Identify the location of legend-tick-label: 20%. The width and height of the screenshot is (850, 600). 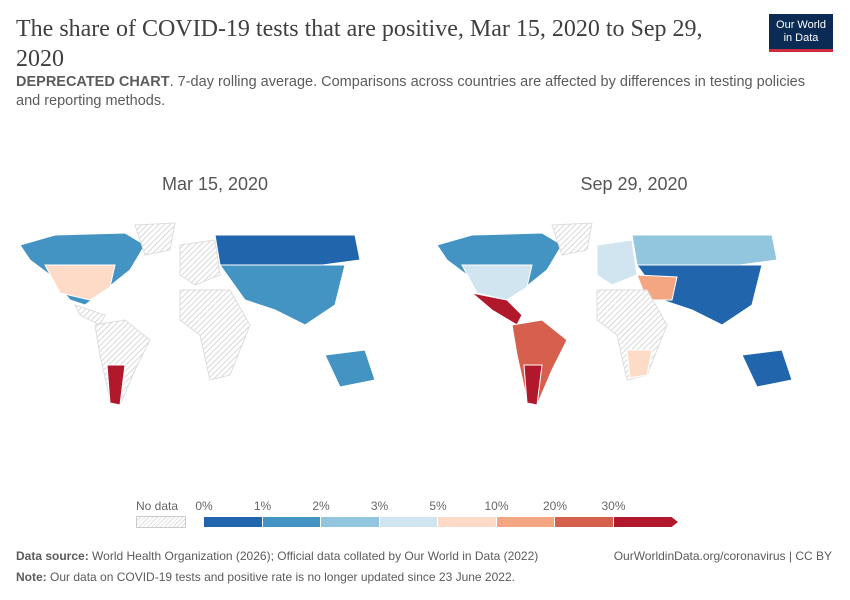
(555, 506).